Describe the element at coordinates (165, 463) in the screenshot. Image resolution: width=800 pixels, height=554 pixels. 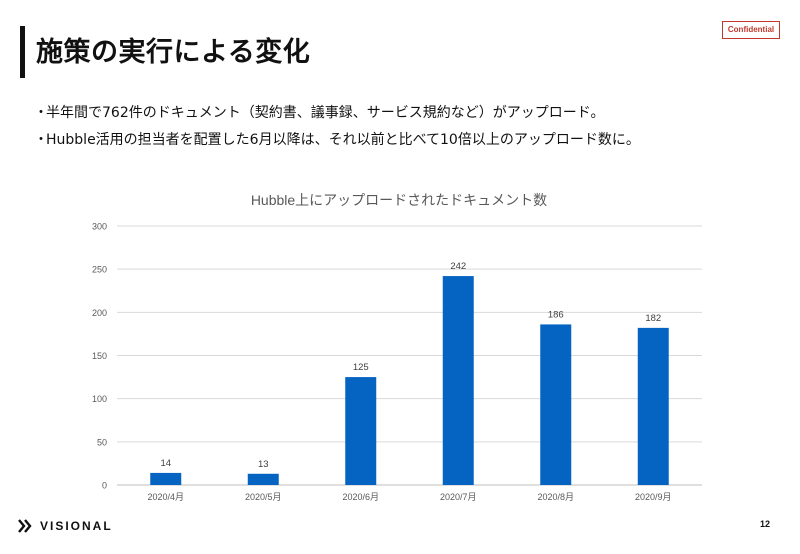
I see `data-label: 14` at that location.